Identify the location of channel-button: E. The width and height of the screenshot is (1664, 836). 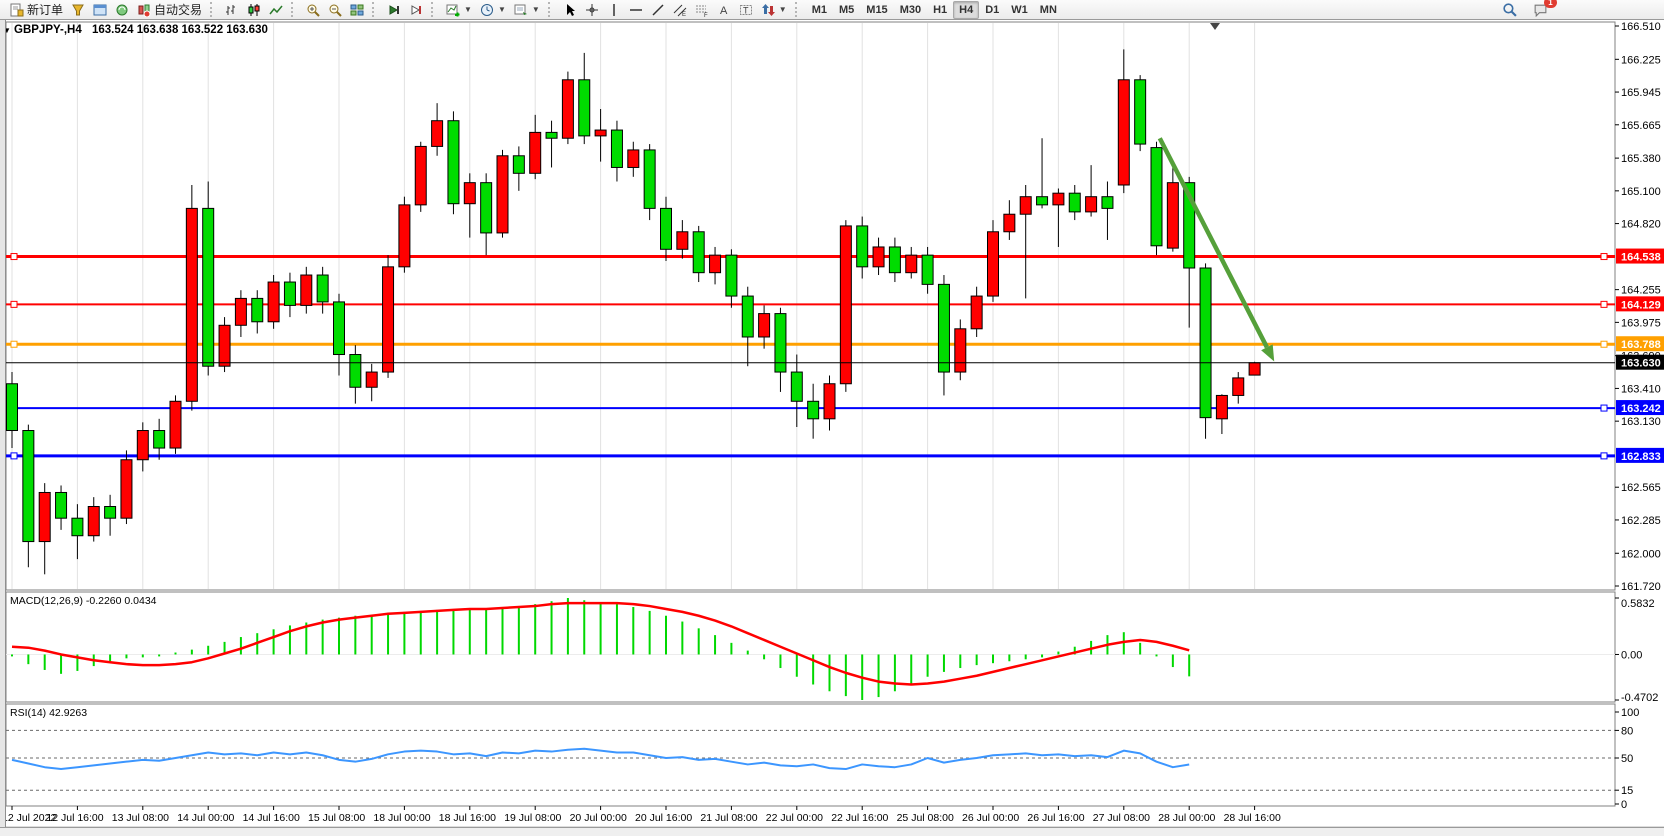
(680, 9).